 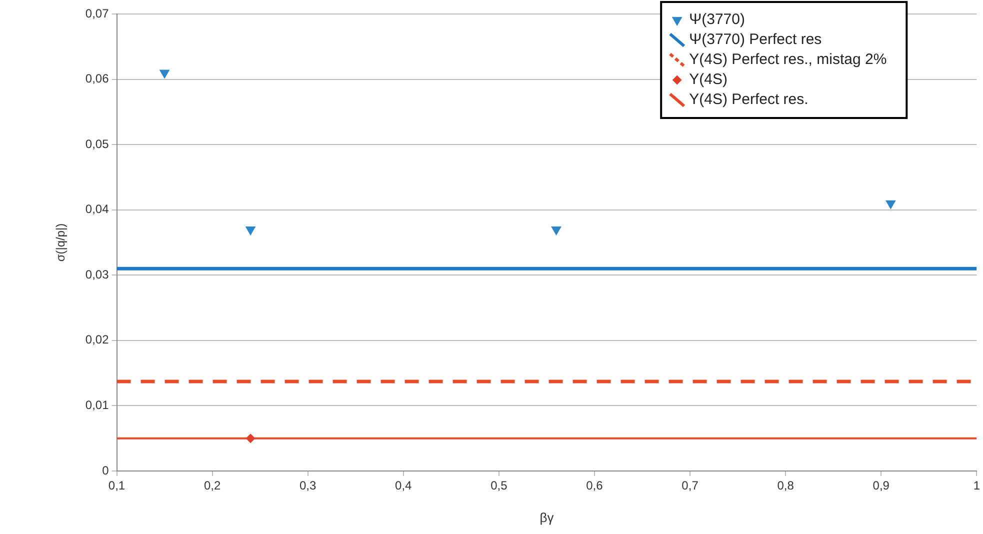 What do you see at coordinates (97, 209) in the screenshot?
I see `y-tick-label: 0,04` at bounding box center [97, 209].